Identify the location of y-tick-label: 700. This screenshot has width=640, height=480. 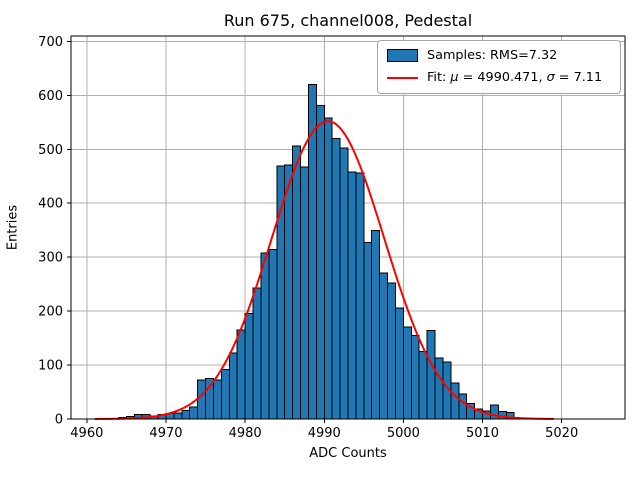
(50, 42).